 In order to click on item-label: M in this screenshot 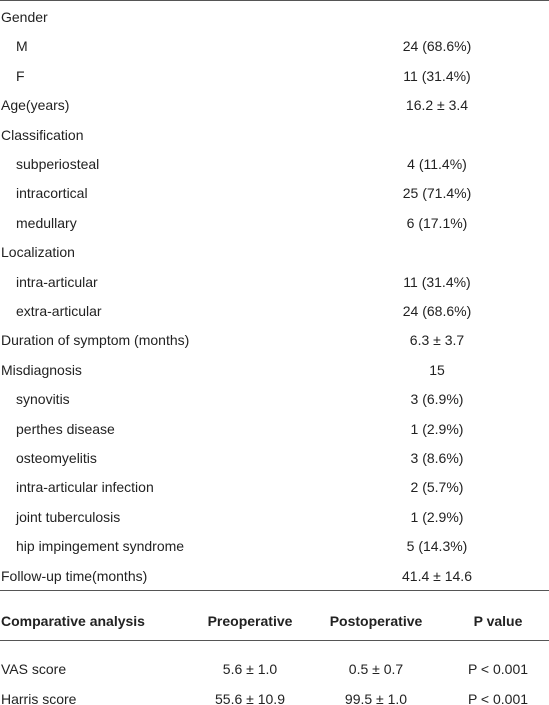, I will do `click(22, 46)`.